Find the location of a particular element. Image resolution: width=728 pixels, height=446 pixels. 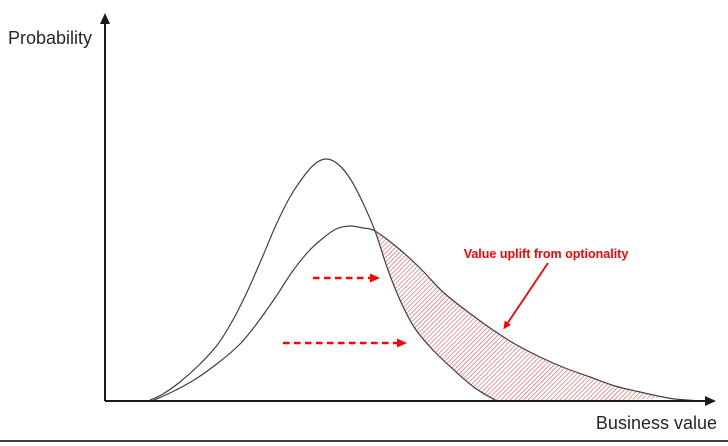

y-axis-label: Probability is located at coordinates (50, 38).